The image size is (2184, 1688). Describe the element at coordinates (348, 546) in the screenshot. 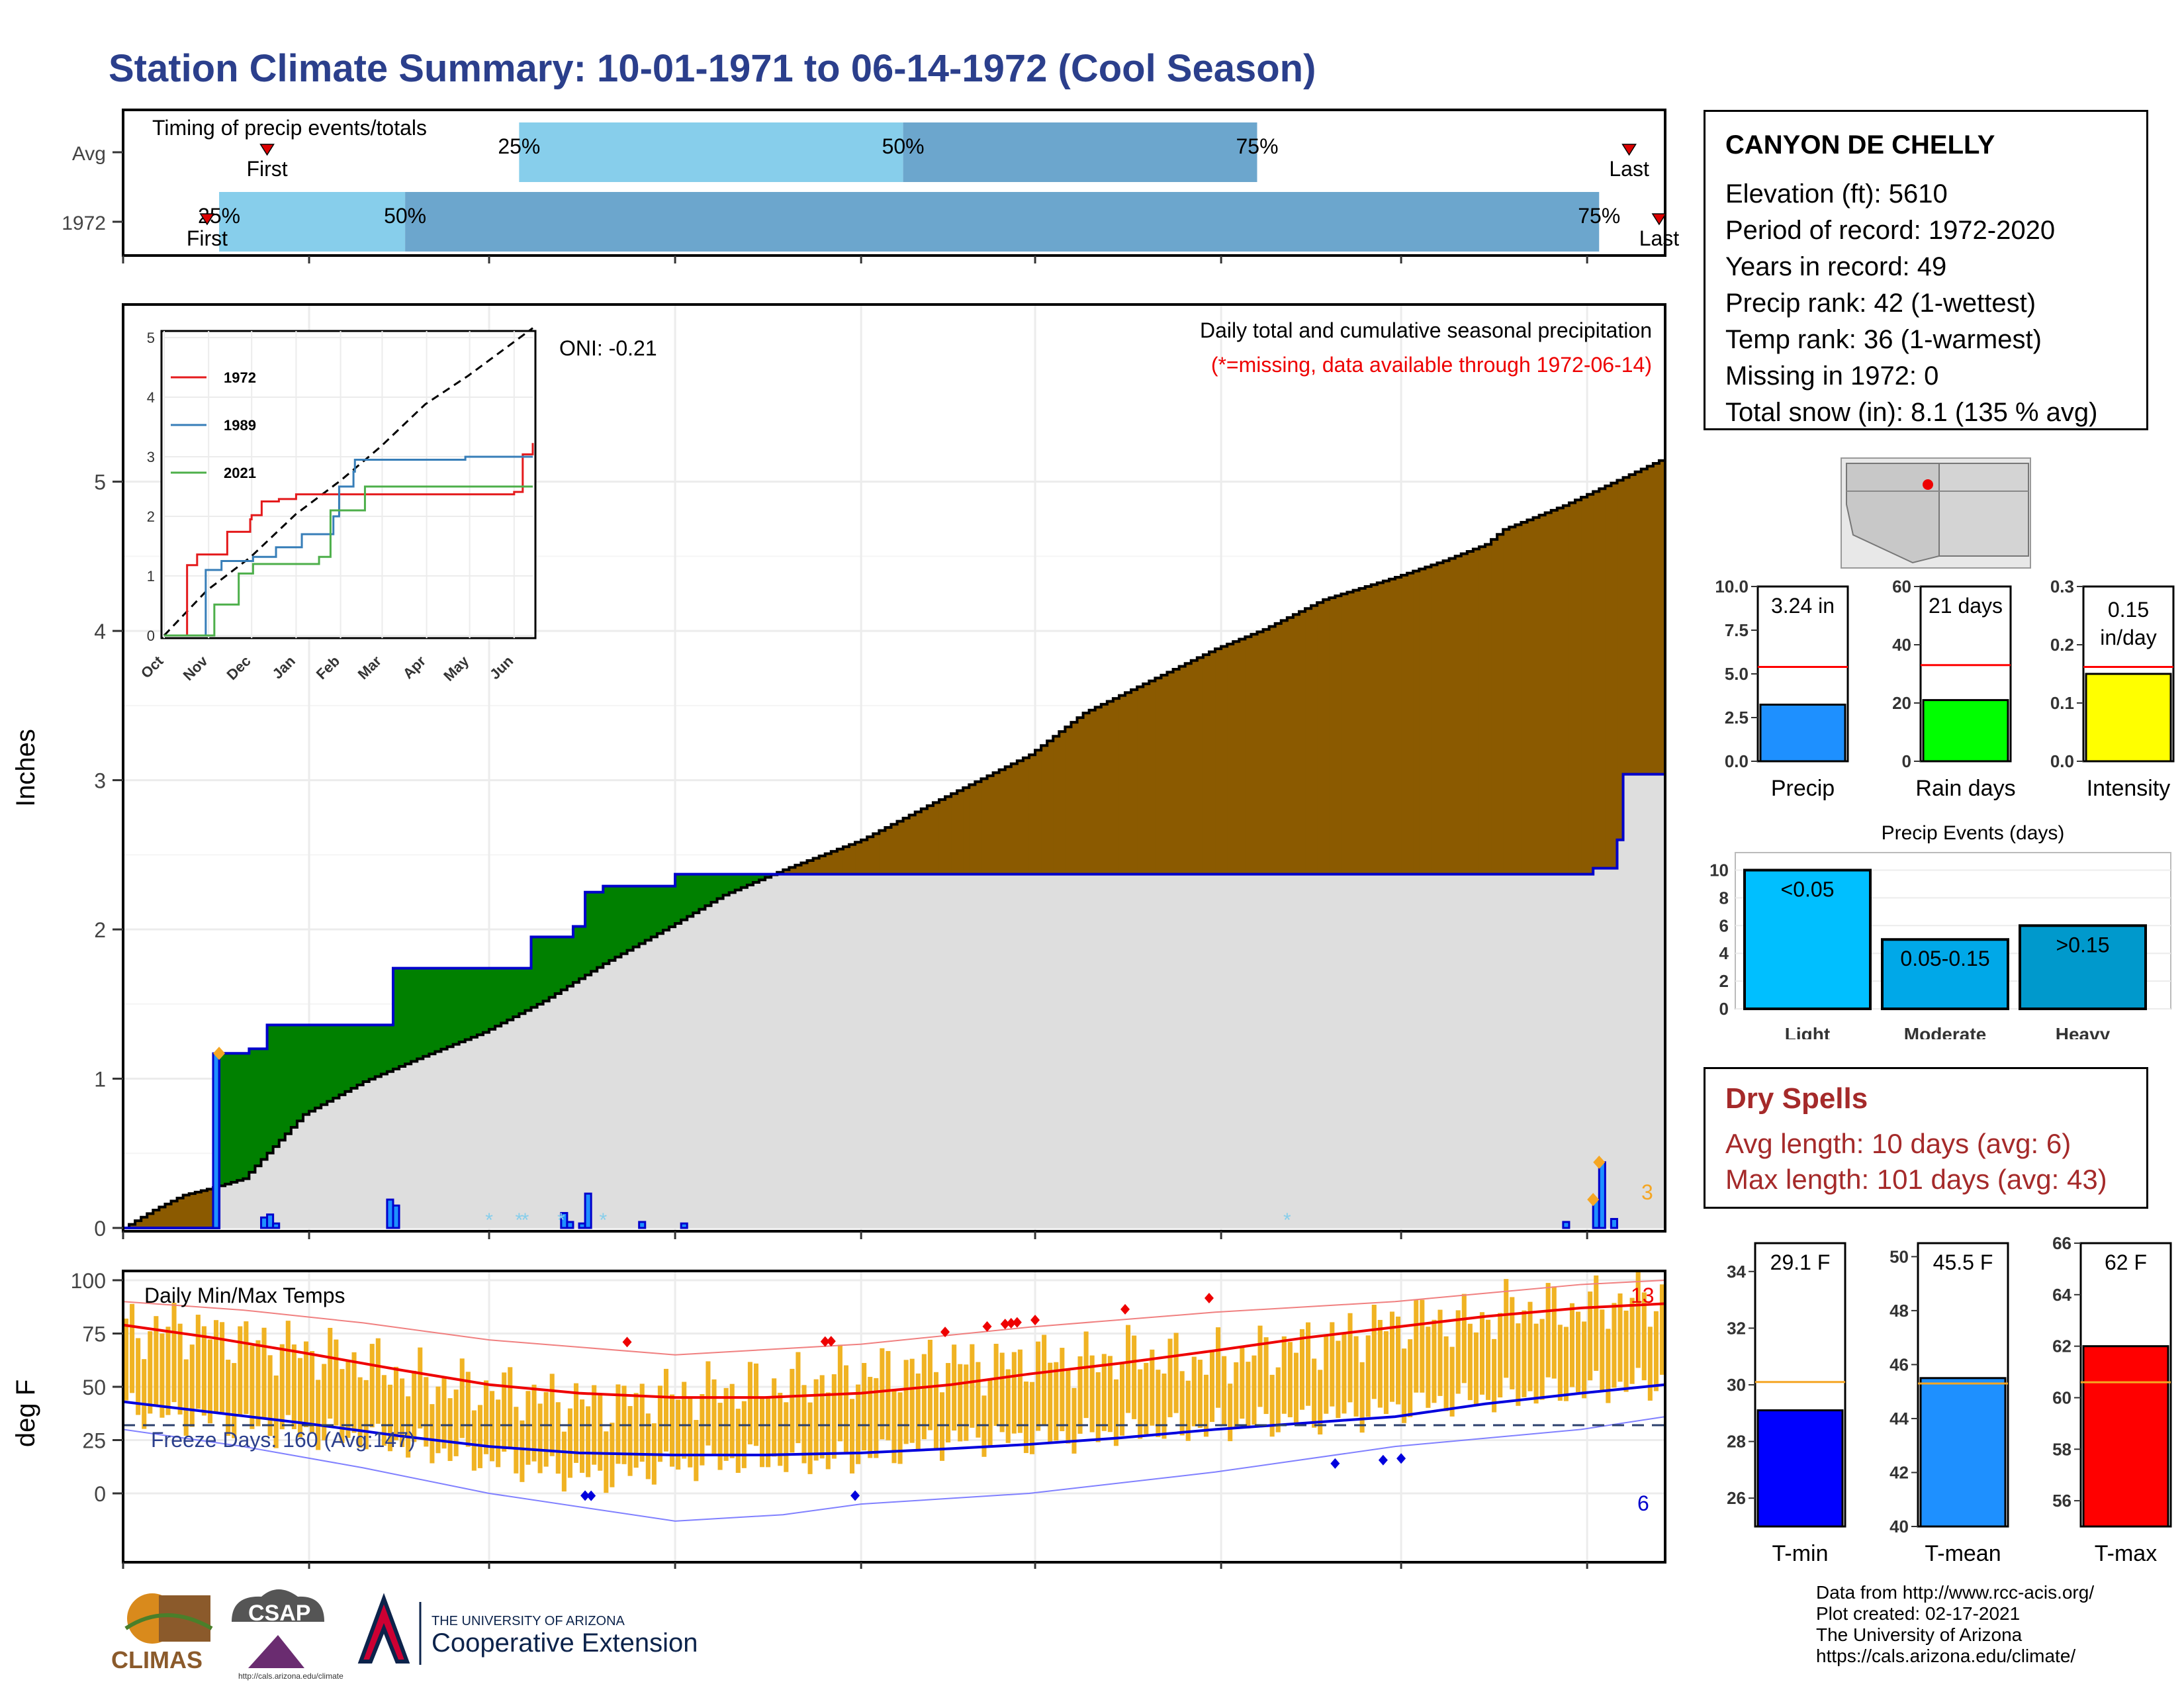

I see `inset-series-line` at that location.